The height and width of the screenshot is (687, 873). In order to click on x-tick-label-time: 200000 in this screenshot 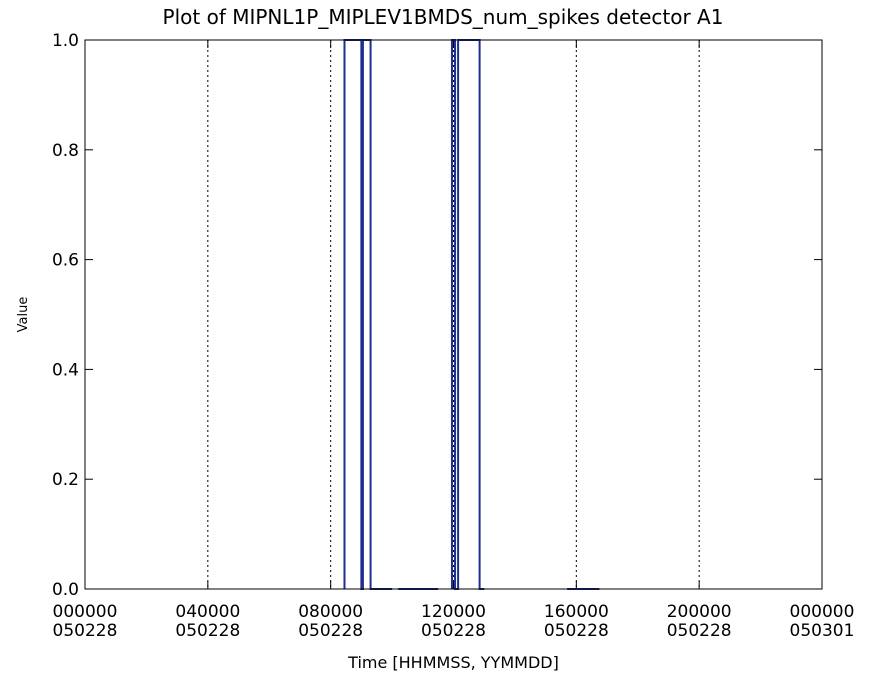, I will do `click(699, 612)`.